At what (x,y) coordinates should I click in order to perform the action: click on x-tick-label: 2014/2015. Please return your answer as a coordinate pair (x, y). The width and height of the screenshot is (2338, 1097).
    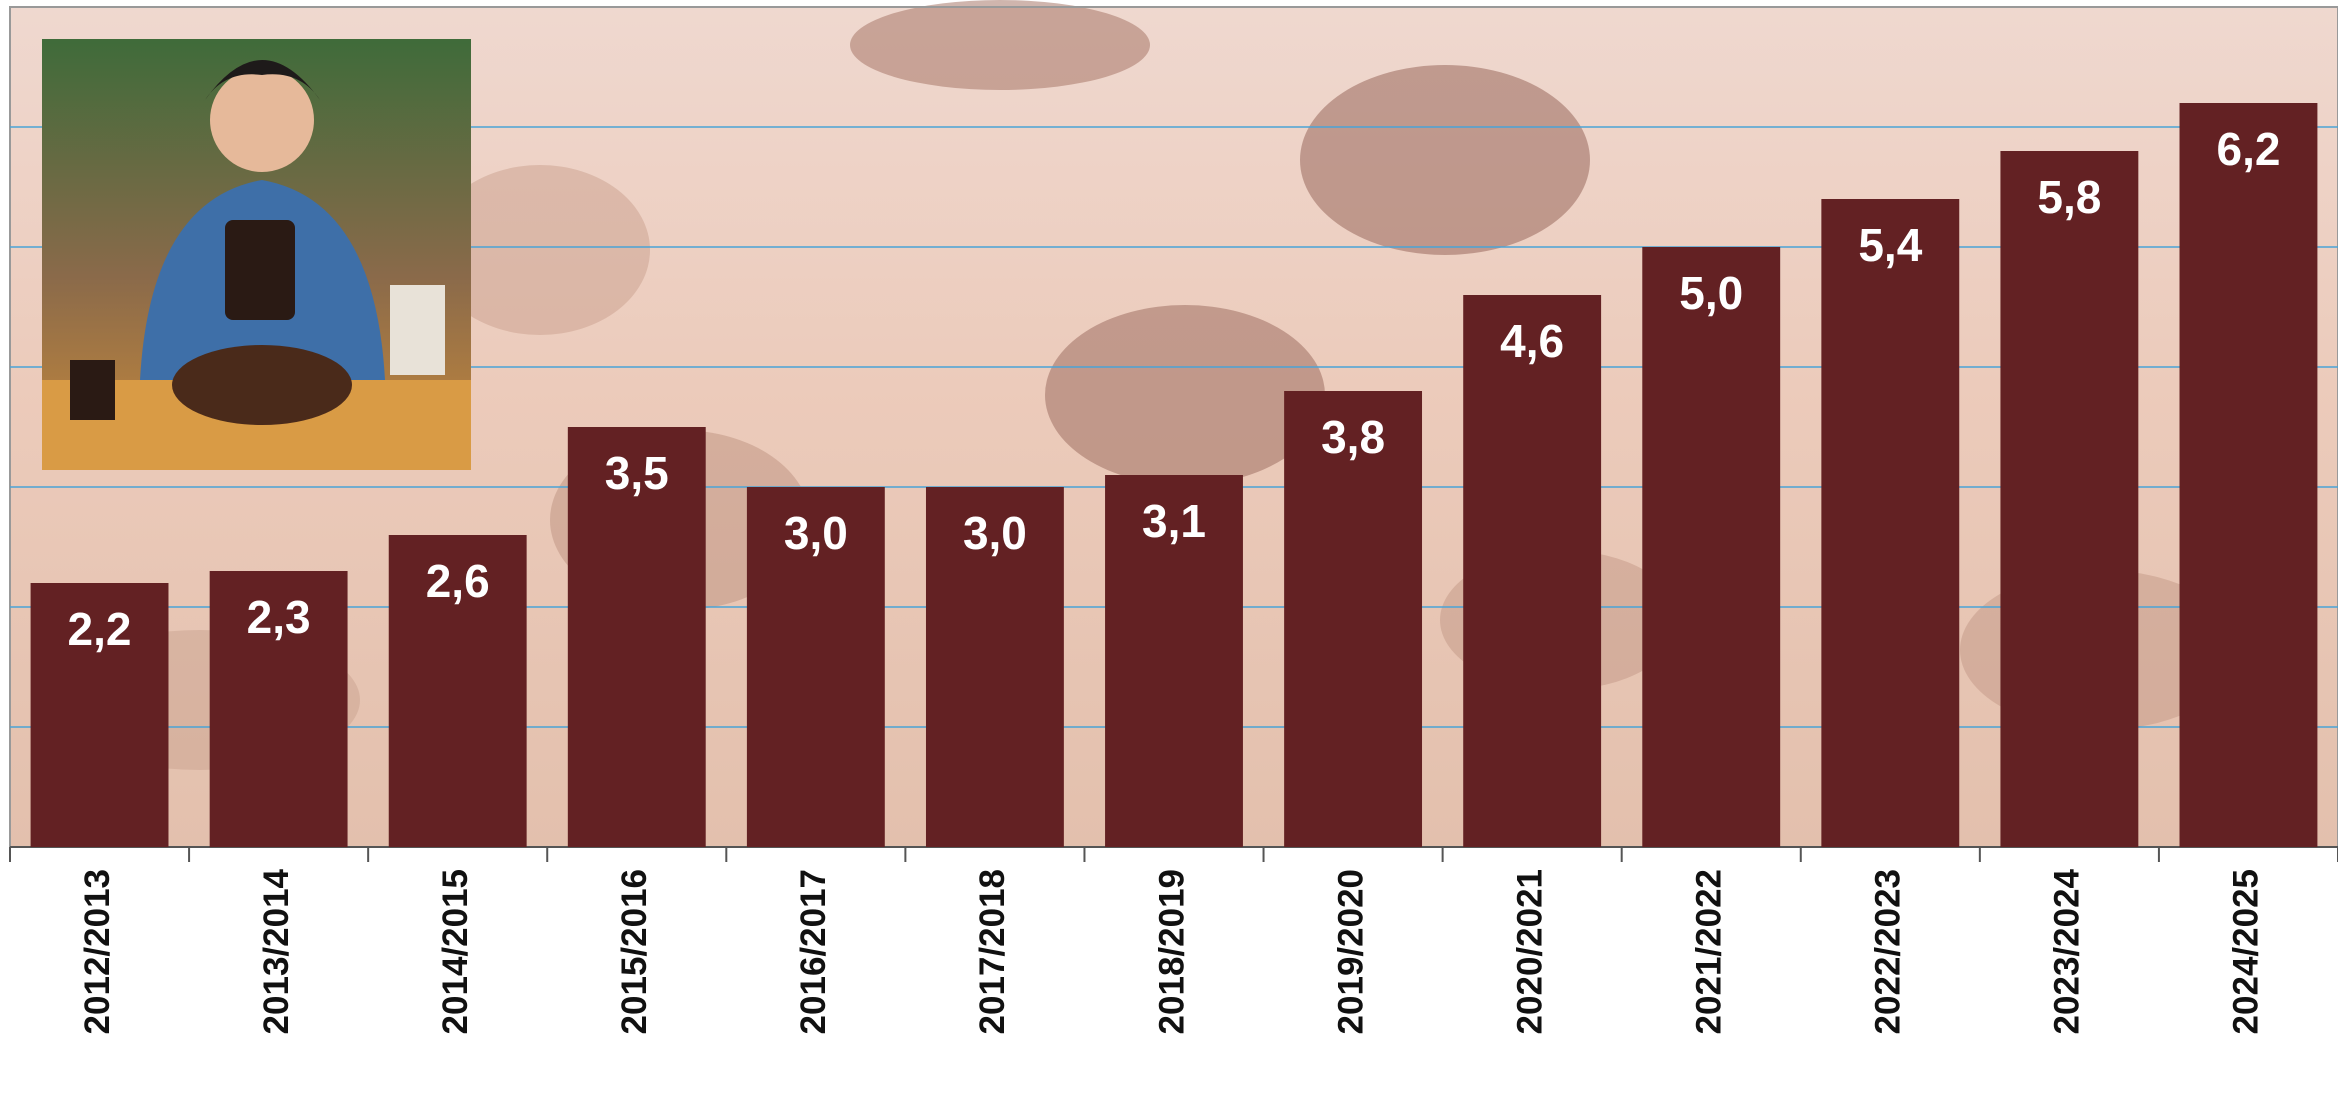
    Looking at the image, I should click on (455, 951).